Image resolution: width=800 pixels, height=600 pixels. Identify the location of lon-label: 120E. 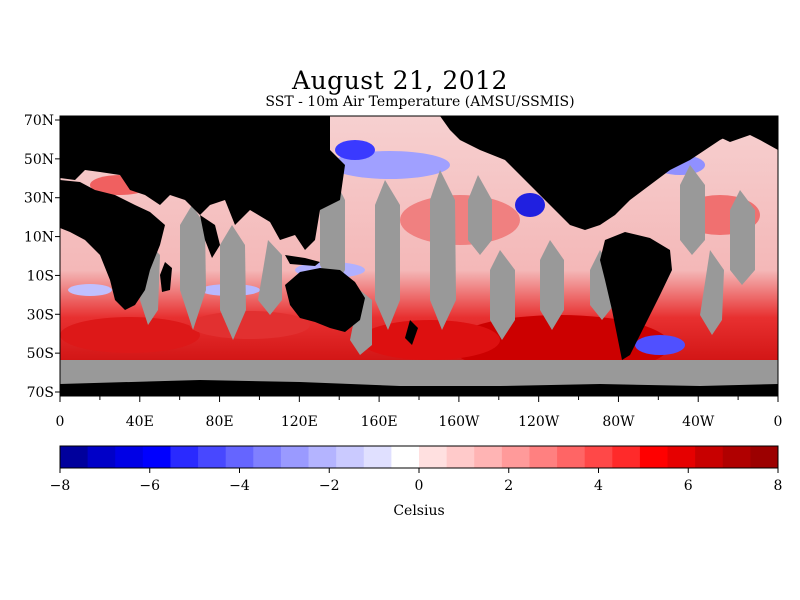
(299, 422).